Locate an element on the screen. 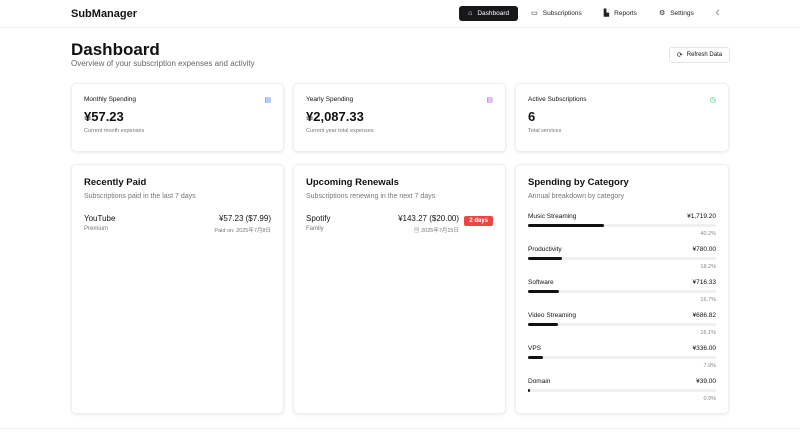  category-row: Music Streaming ¥1,719.20 40.2% is located at coordinates (622, 228).